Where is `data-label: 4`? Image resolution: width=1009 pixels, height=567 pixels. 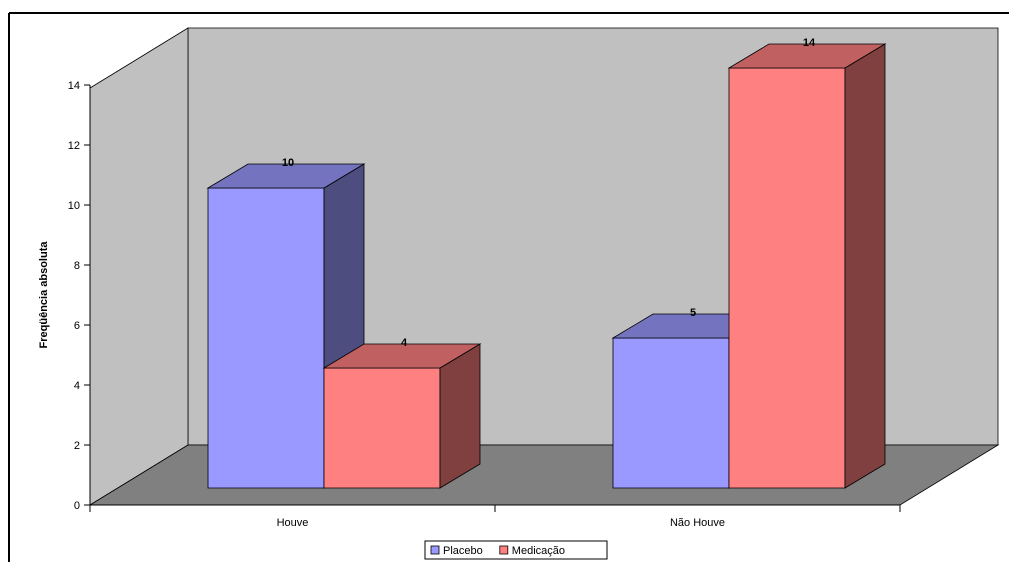 data-label: 4 is located at coordinates (404, 343).